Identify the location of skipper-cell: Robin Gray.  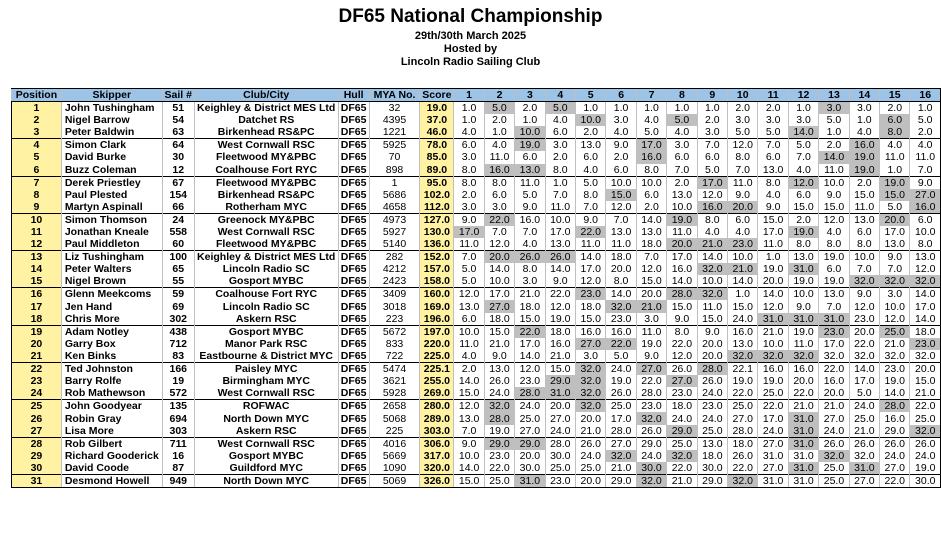
(111, 418).